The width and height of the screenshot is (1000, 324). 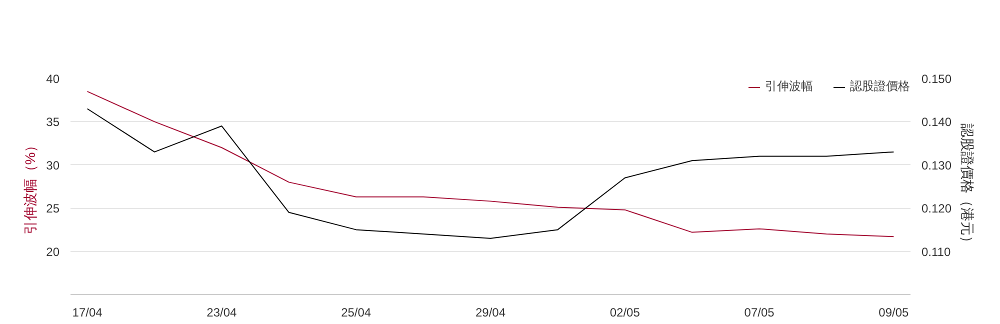 What do you see at coordinates (894, 313) in the screenshot?
I see `x-tick-label: 09/05` at bounding box center [894, 313].